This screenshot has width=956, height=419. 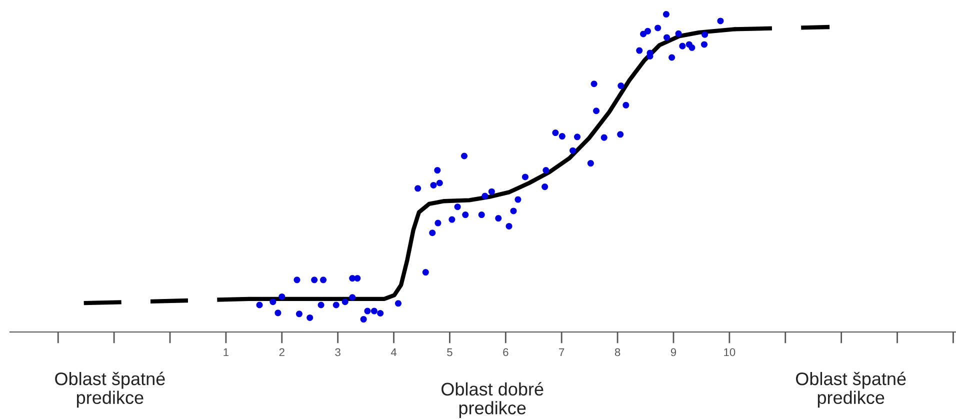 I want to click on x-tick-label: 9, so click(x=673, y=352).